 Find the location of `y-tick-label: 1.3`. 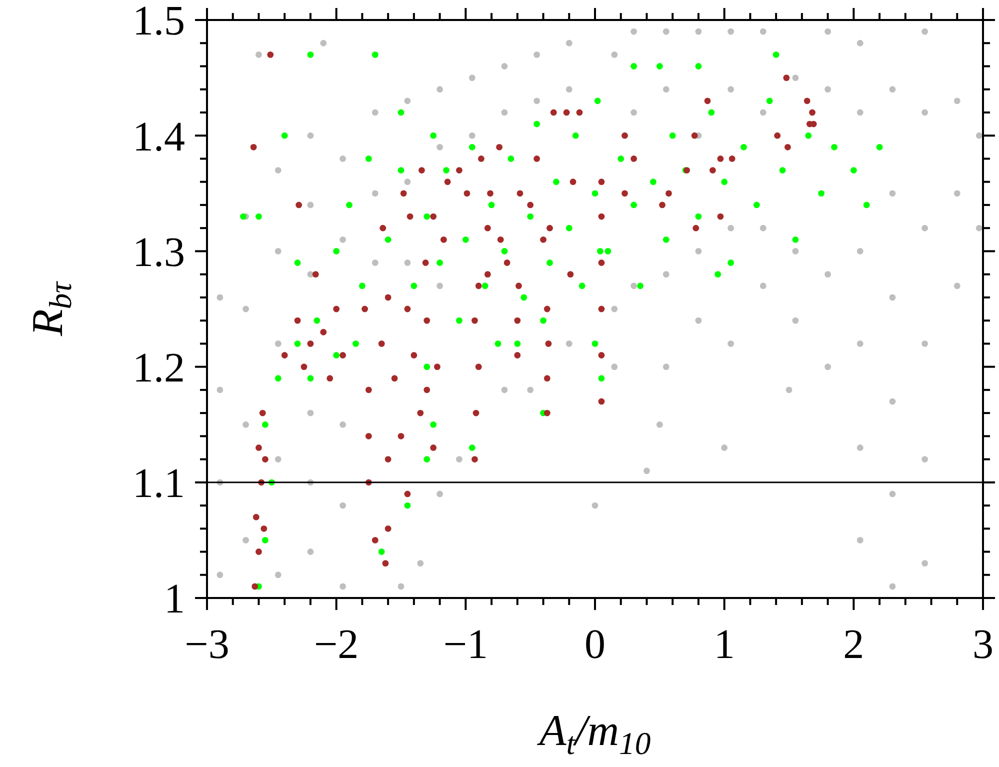

y-tick-label: 1.3 is located at coordinates (158, 253).